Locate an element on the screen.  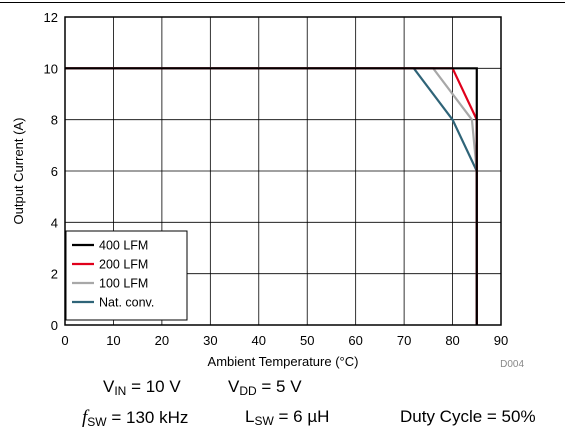
vin-condition: VIN = 10 V is located at coordinates (142, 387).